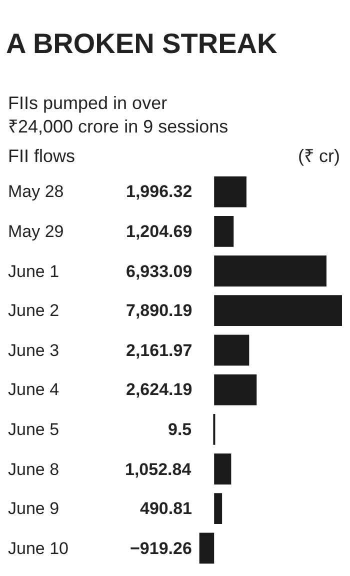 This screenshot has height=576, width=350. Describe the element at coordinates (34, 350) in the screenshot. I see `y-tick-label: June 3` at that location.